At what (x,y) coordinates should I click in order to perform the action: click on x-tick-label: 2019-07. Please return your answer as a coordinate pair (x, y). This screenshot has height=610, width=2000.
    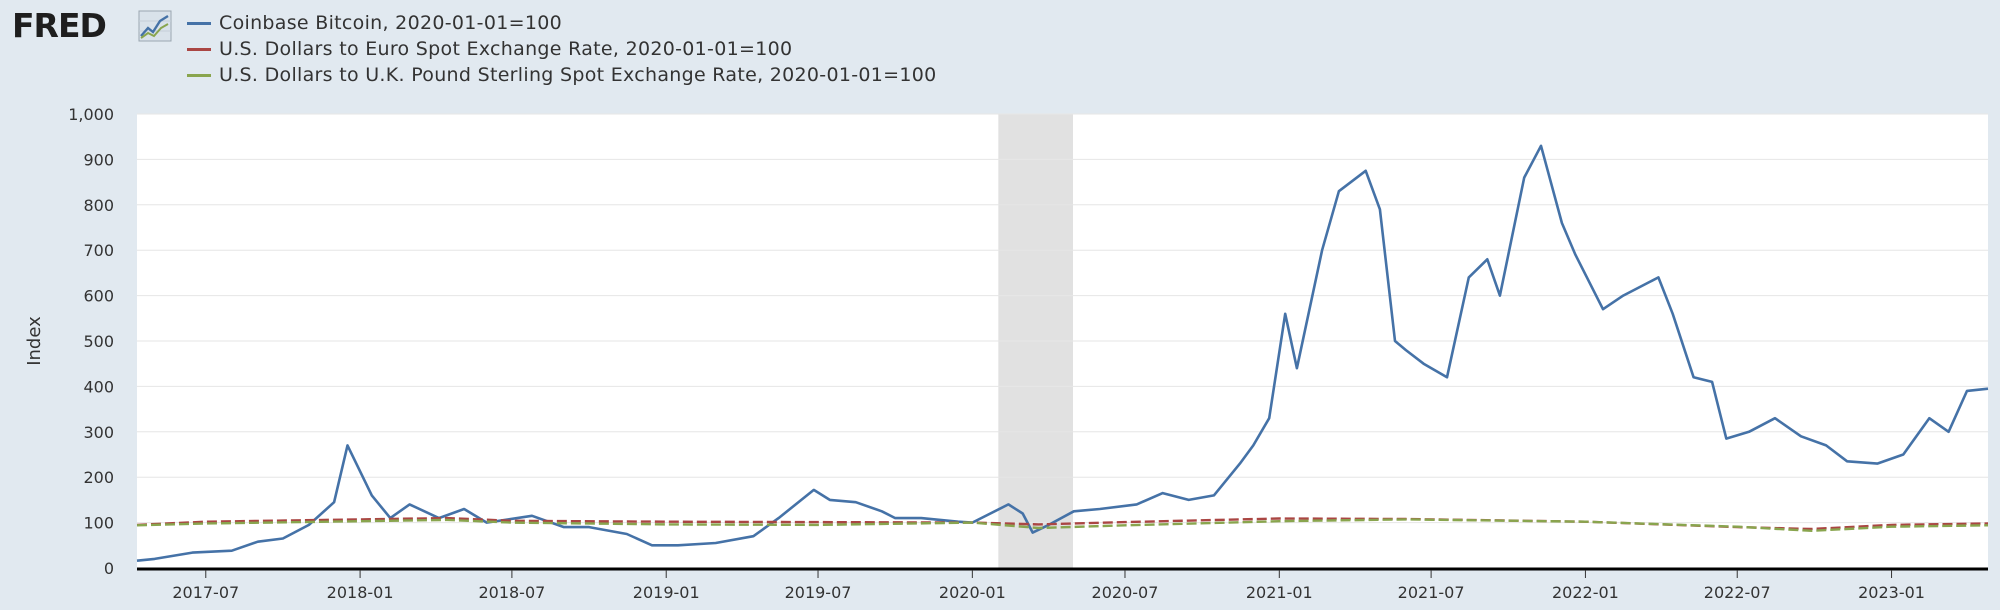
    Looking at the image, I should click on (818, 592).